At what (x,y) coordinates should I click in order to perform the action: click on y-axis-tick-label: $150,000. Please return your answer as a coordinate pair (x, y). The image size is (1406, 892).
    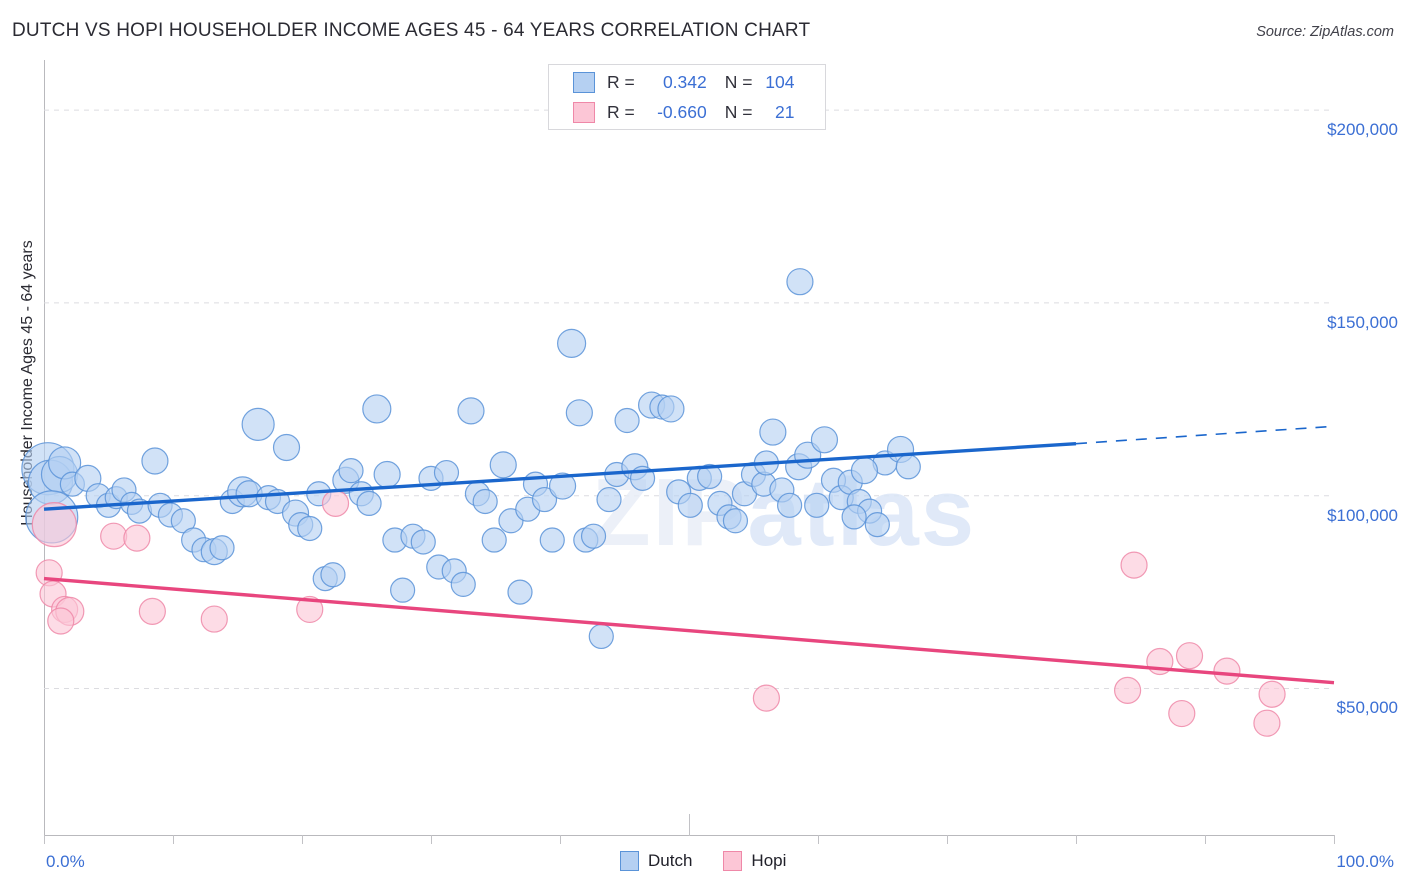
    Looking at the image, I should click on (1362, 322).